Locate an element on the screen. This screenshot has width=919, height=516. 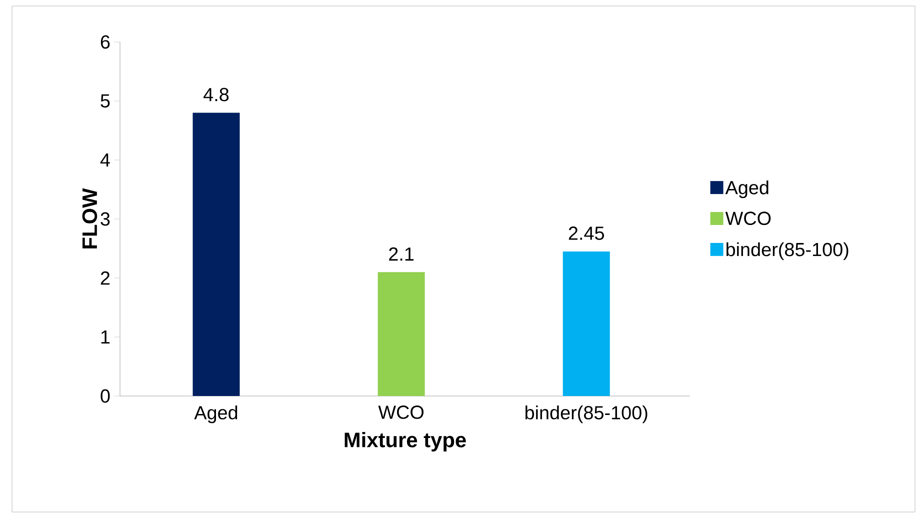
x-tick-label: binder(85-100) is located at coordinates (587, 415).